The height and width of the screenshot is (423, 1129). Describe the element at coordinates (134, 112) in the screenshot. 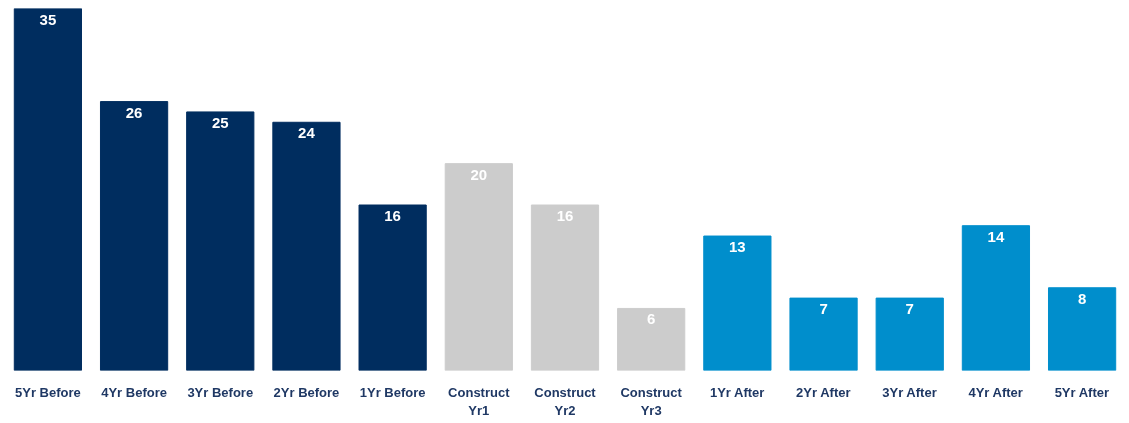

I see `data-label: 26` at that location.